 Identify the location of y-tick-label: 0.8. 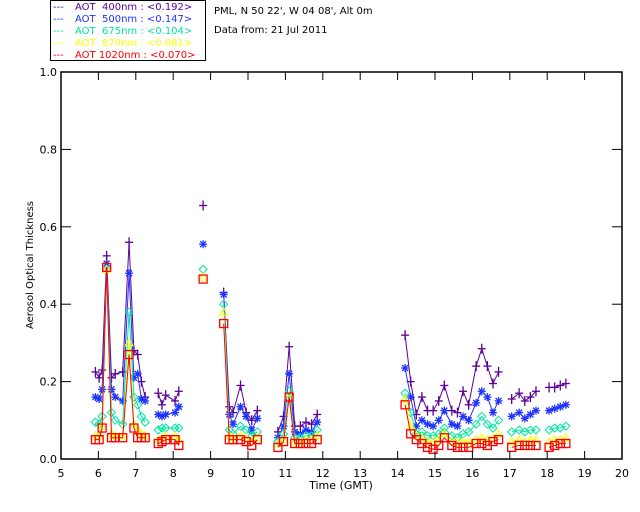
(49, 149).